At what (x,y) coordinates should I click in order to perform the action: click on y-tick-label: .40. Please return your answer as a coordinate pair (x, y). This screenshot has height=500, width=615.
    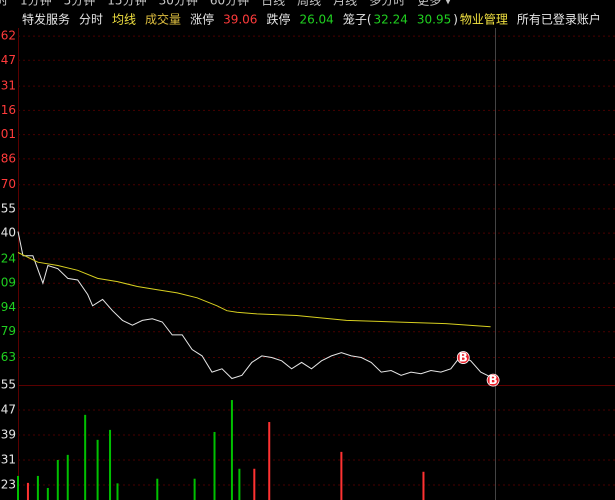
    Looking at the image, I should click on (8, 233).